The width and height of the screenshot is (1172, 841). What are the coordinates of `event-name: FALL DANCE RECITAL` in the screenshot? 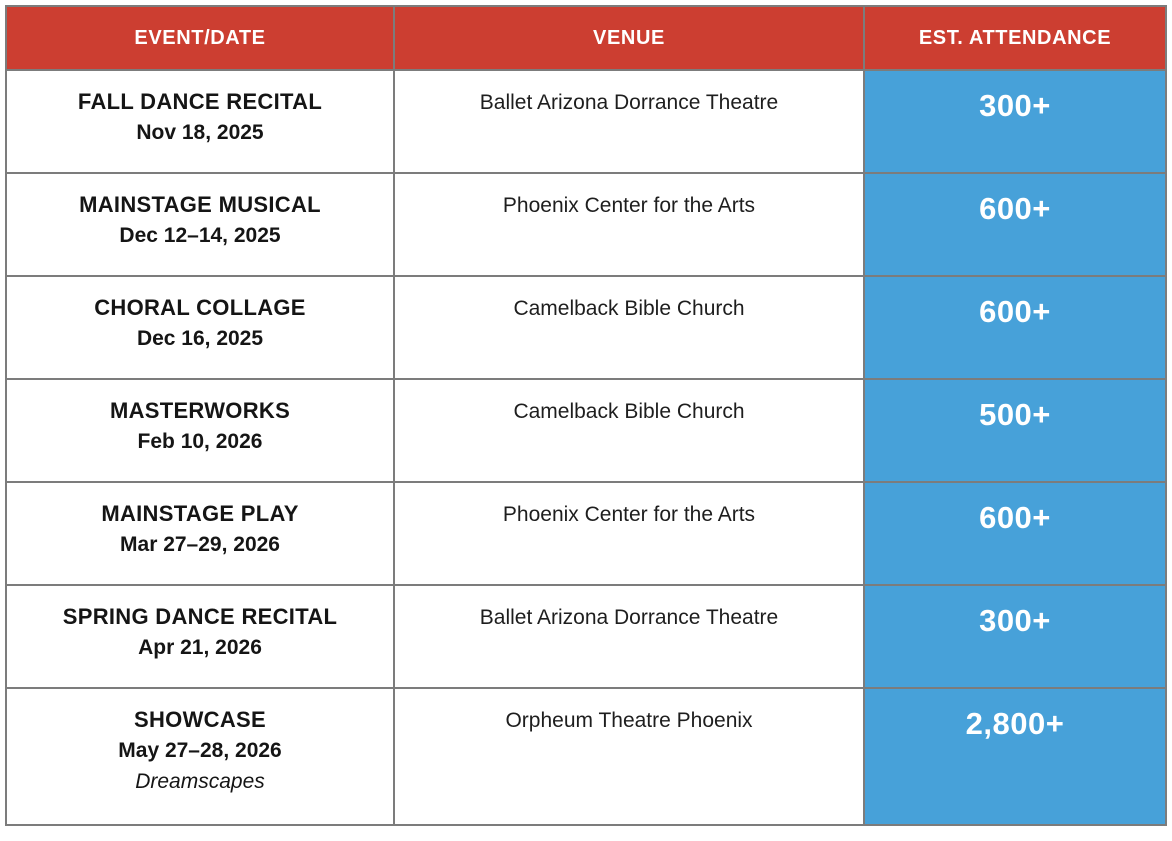 It's located at (200, 101).